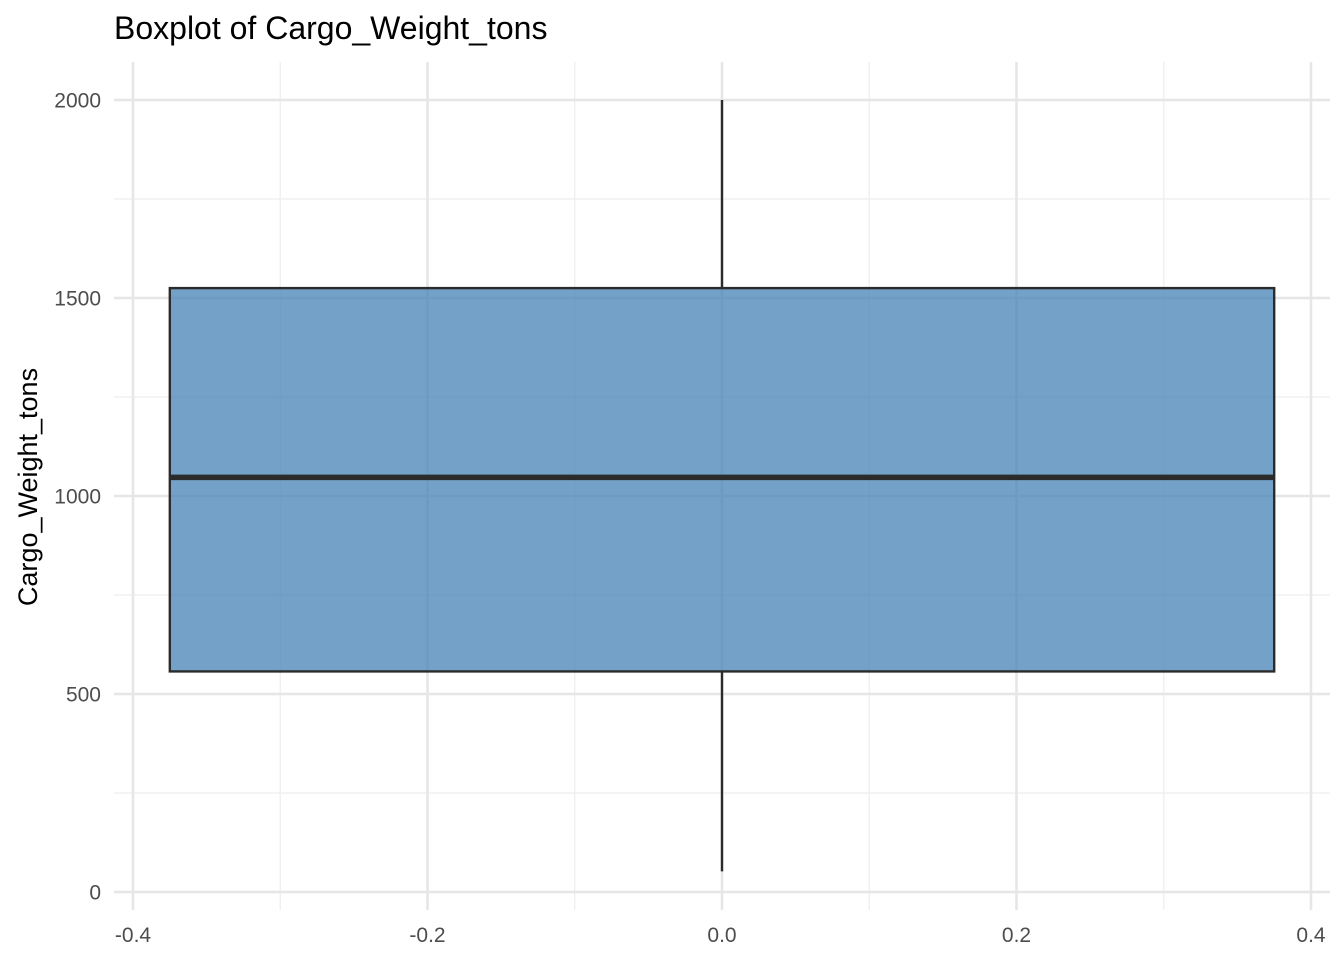 This screenshot has height=960, width=1344. I want to click on y-axis-tick-labels: 0 500 1000 1500 2000, so click(77, 497).